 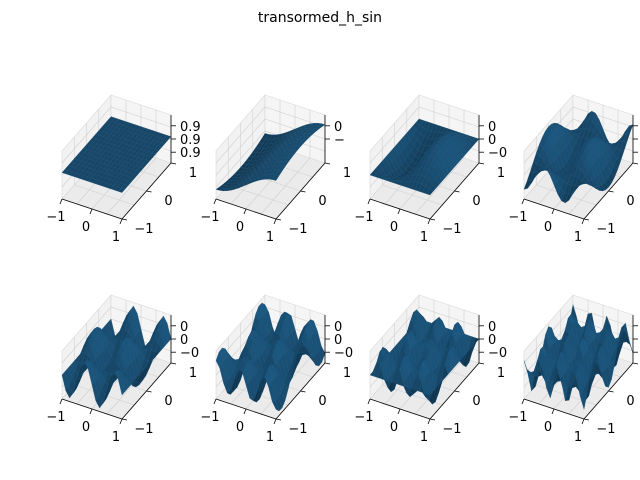 What do you see at coordinates (339, 140) in the screenshot?
I see `z-tick-label: −` at bounding box center [339, 140].